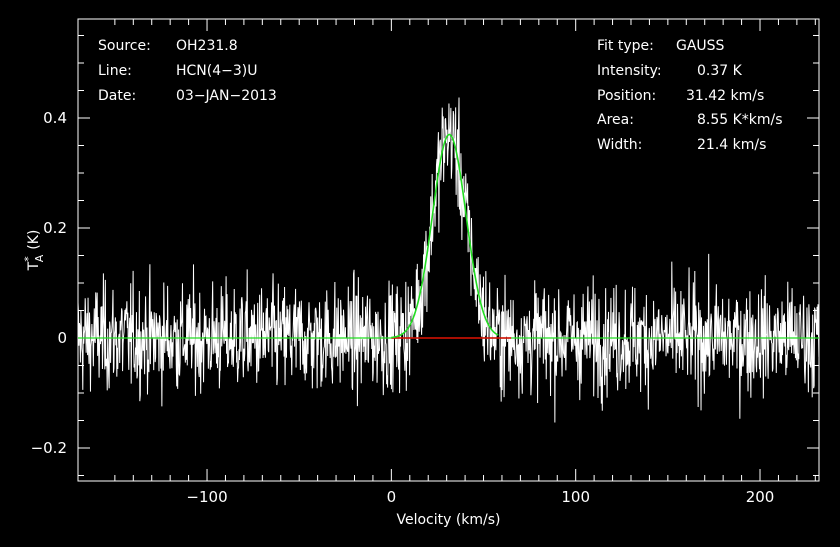 This screenshot has width=840, height=547. What do you see at coordinates (625, 46) in the screenshot?
I see `fit-type-key: Fit type:` at bounding box center [625, 46].